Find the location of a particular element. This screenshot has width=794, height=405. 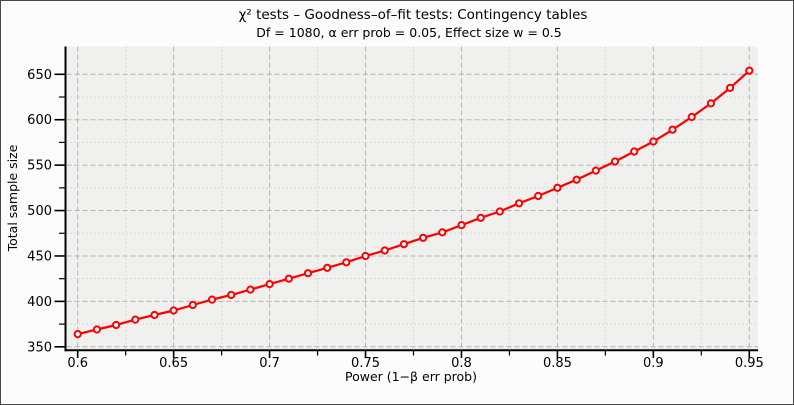

x-tick-label: 0.95 is located at coordinates (749, 363).